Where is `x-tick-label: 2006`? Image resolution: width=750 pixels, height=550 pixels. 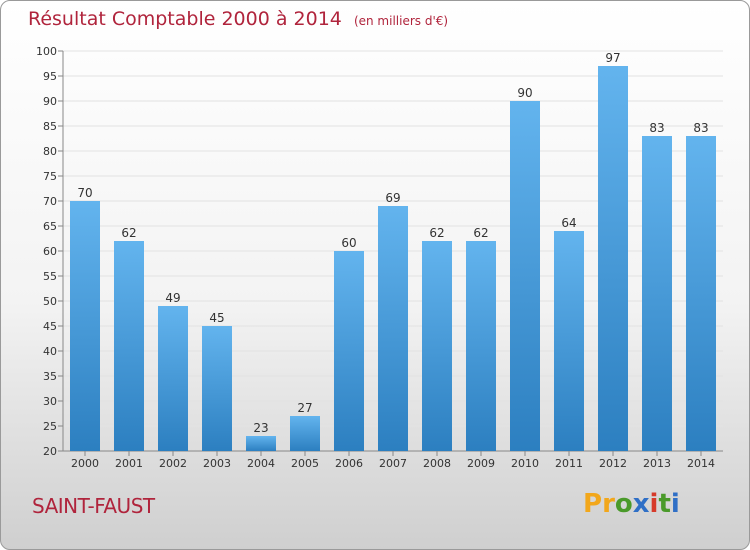 x-tick-label: 2006 is located at coordinates (349, 463).